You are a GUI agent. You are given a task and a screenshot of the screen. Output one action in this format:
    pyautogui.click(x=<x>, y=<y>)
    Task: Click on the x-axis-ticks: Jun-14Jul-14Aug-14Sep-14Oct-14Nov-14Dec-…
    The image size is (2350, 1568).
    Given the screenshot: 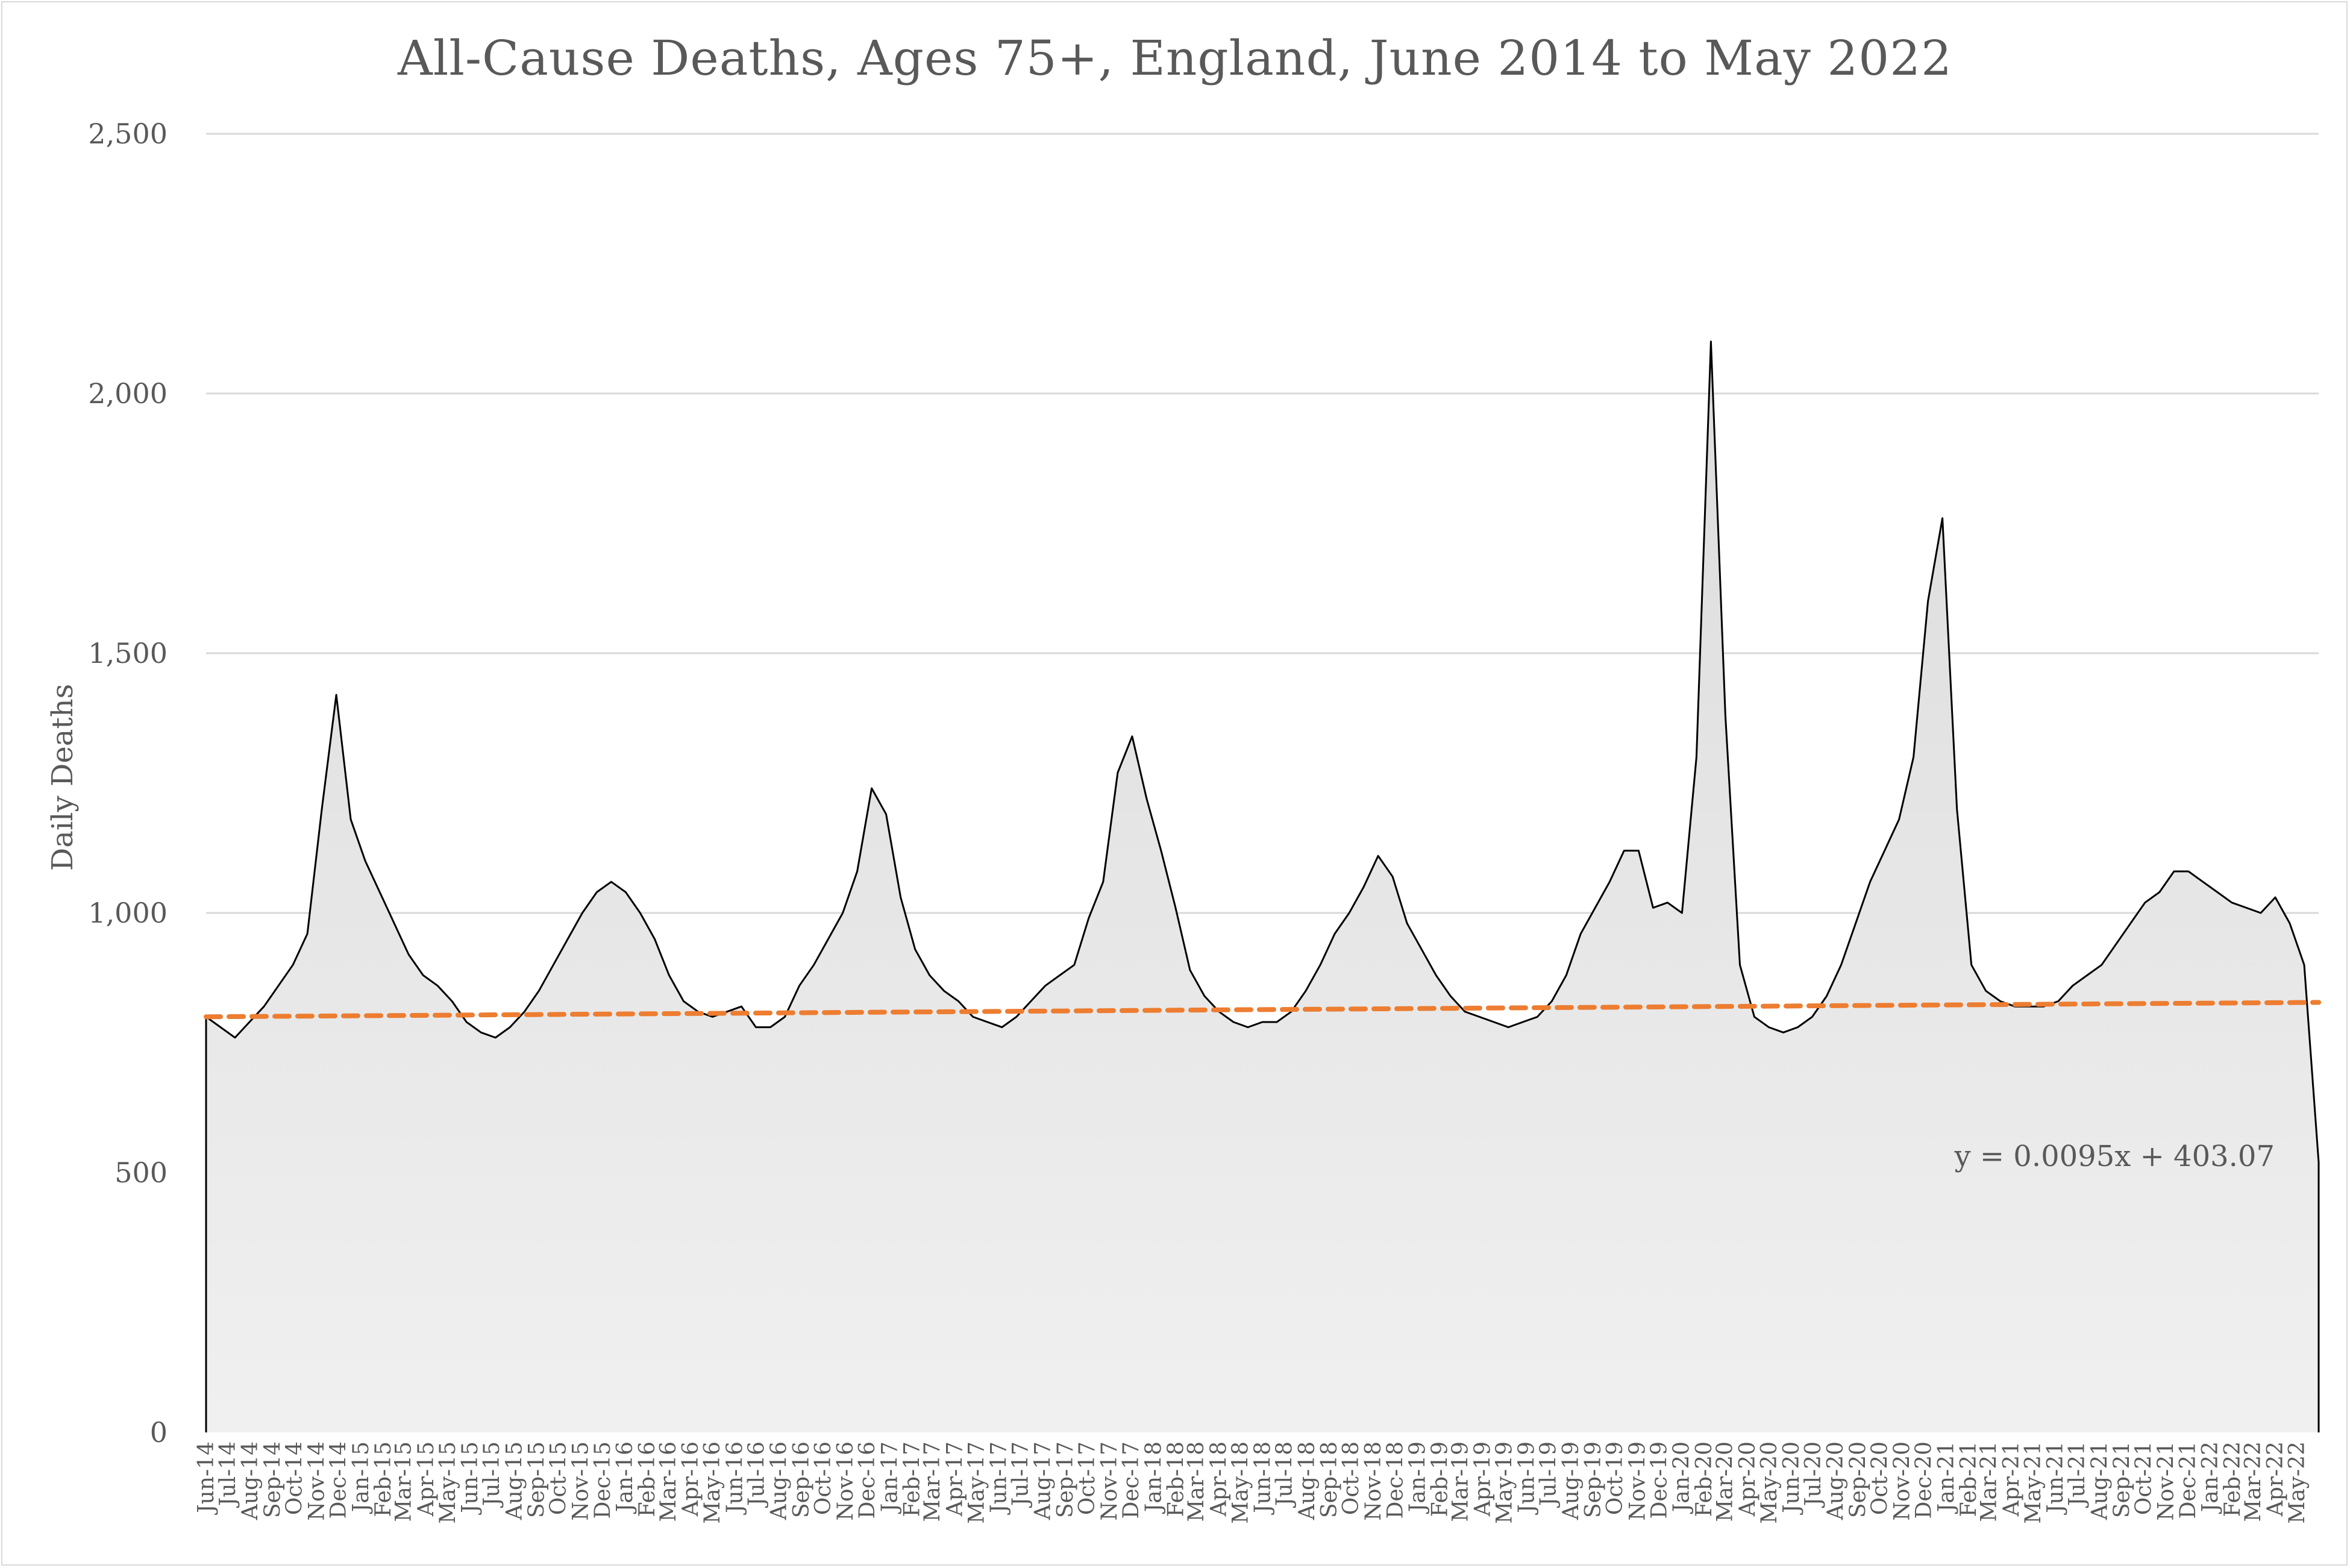 What is the action you would take?
    pyautogui.click(x=1252, y=1482)
    